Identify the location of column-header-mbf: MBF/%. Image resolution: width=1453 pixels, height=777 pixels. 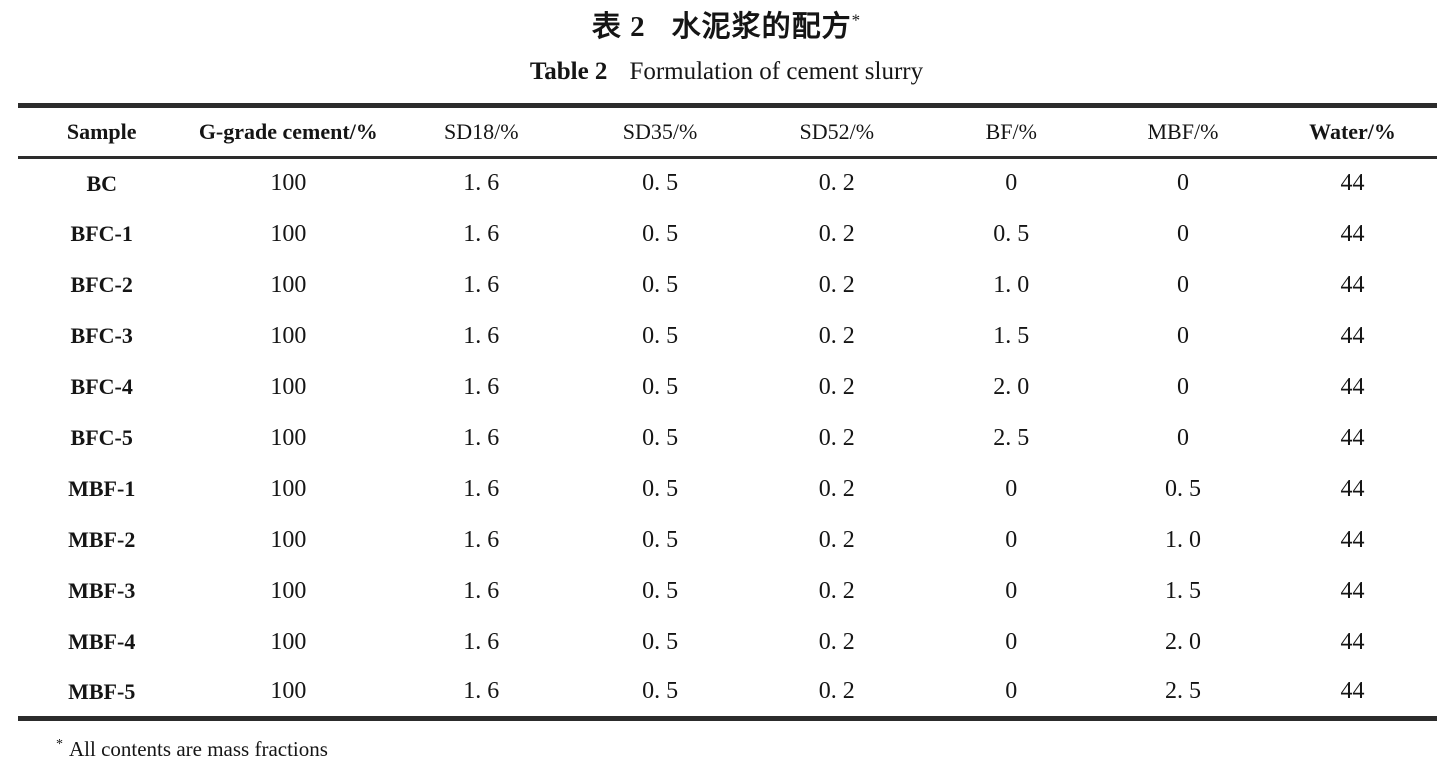
(1183, 131).